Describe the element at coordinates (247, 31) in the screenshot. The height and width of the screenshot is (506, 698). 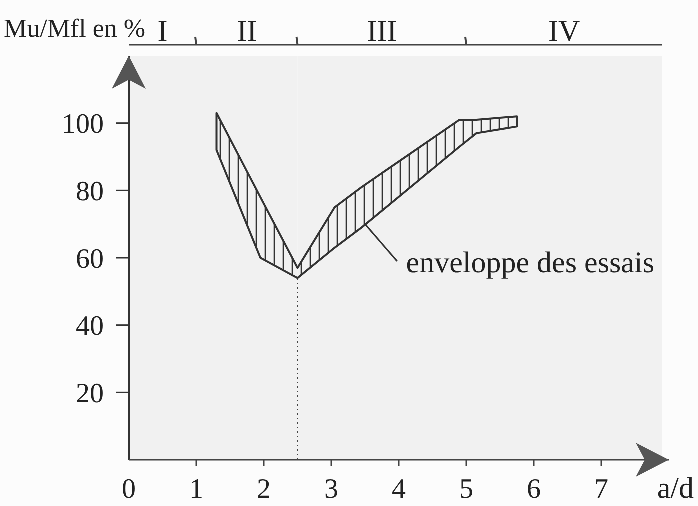
I see `band-label: II` at that location.